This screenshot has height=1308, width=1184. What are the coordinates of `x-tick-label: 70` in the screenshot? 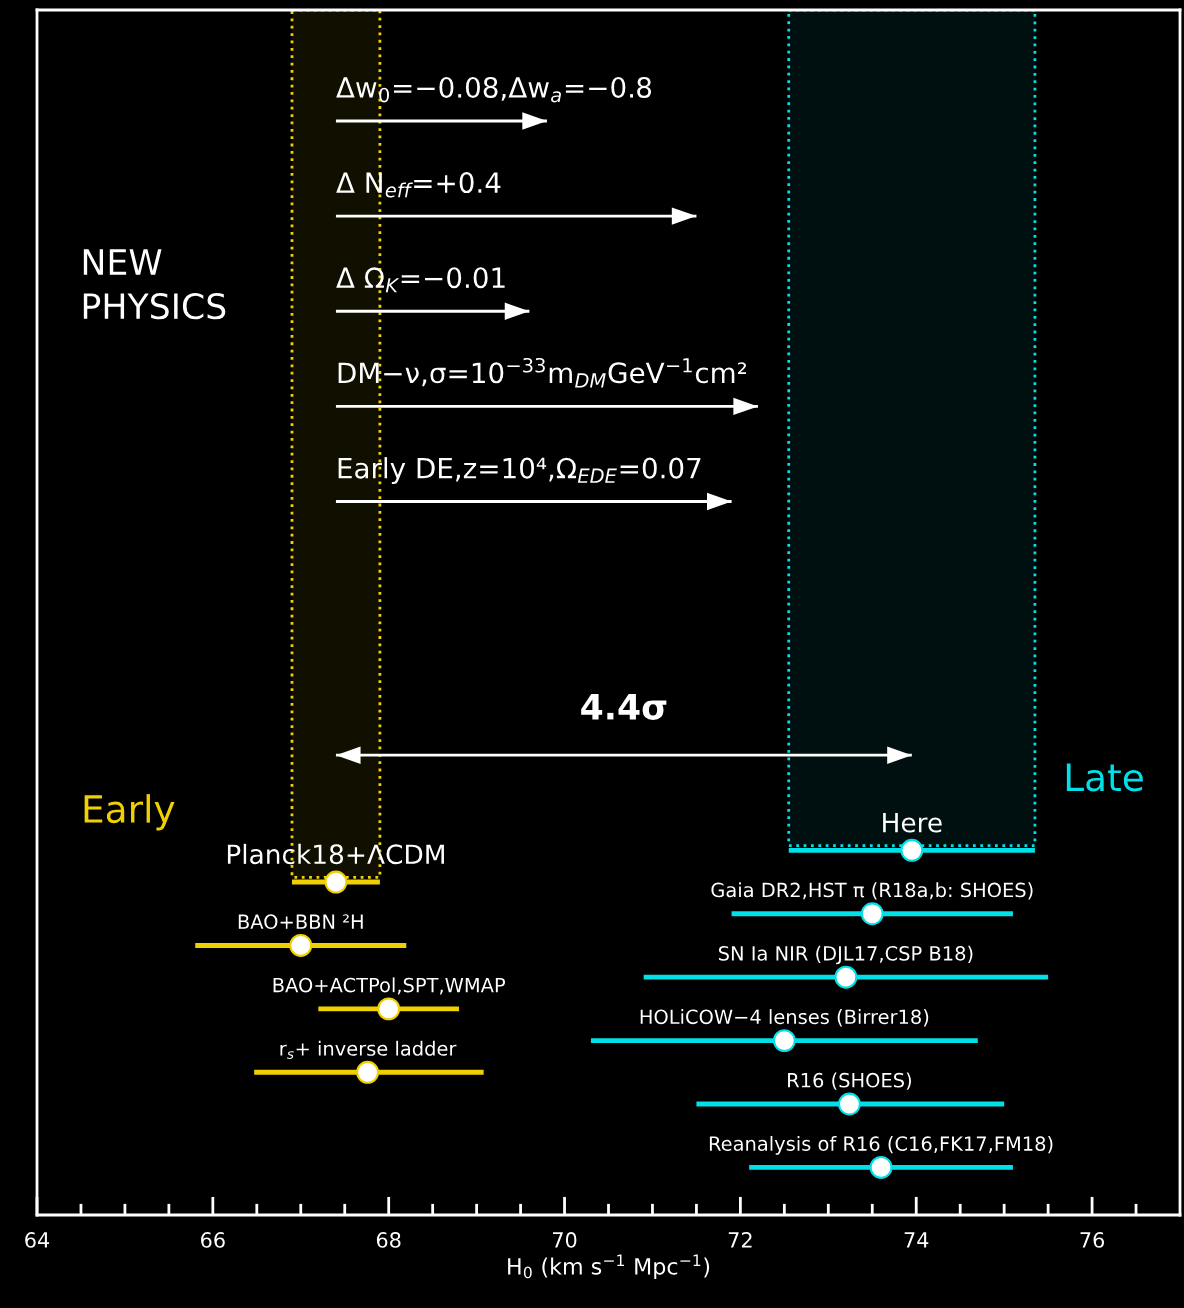 It's located at (564, 1240).